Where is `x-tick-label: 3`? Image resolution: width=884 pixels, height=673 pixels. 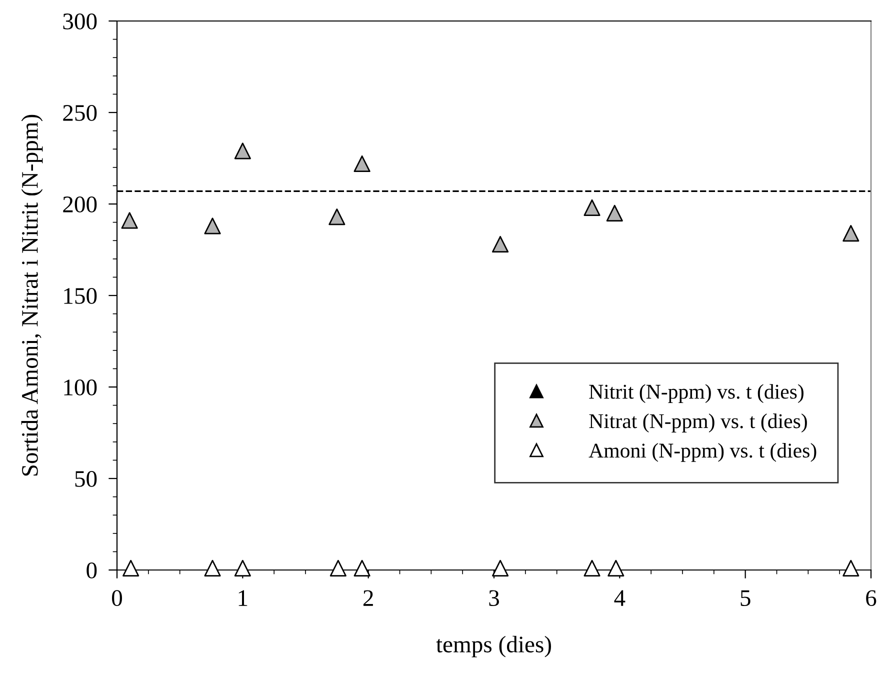 x-tick-label: 3 is located at coordinates (494, 598).